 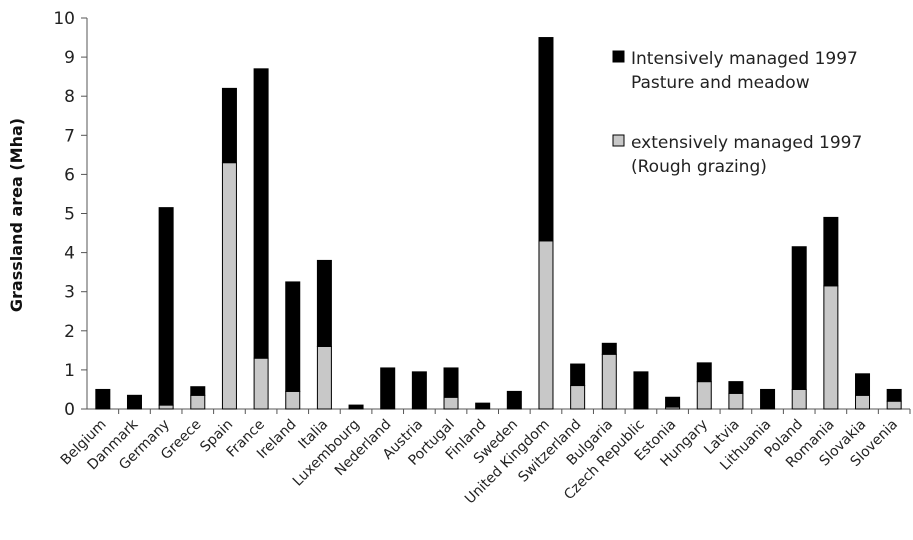 I want to click on y-tick-label: 4, so click(x=69, y=254).